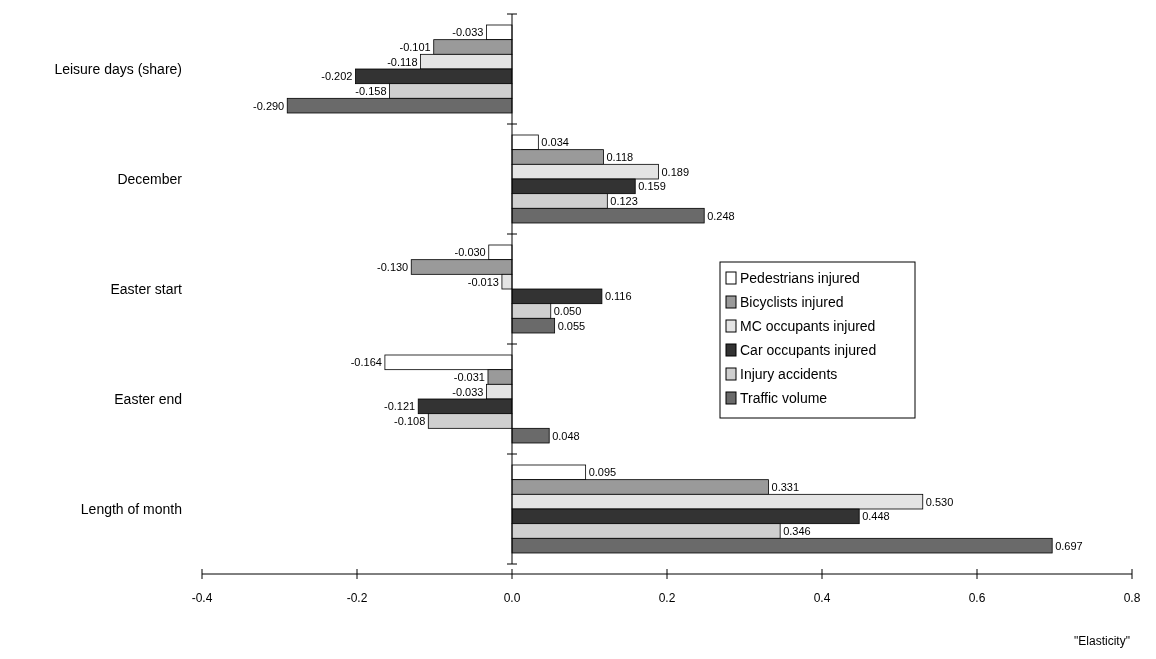  Describe the element at coordinates (1132, 598) in the screenshot. I see `x-tick-label: 0.8` at that location.